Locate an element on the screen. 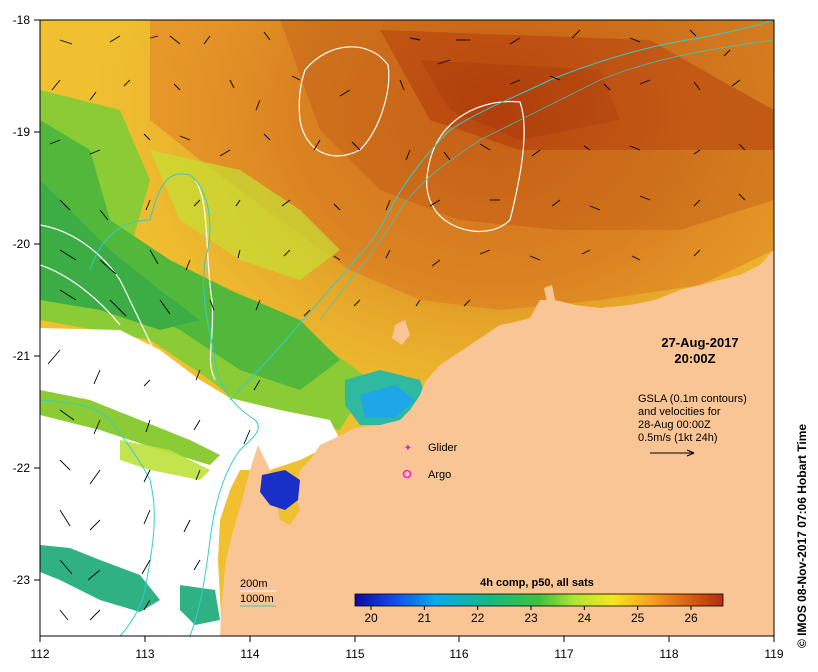 This screenshot has height=672, width=818. y-tick-label: -20 is located at coordinates (22, 244).